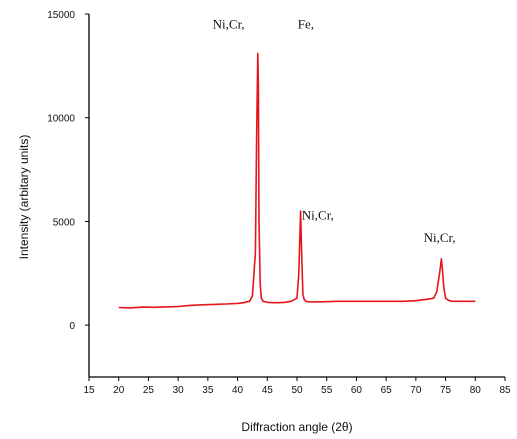  What do you see at coordinates (268, 390) in the screenshot?
I see `x-tick-label: 45` at bounding box center [268, 390].